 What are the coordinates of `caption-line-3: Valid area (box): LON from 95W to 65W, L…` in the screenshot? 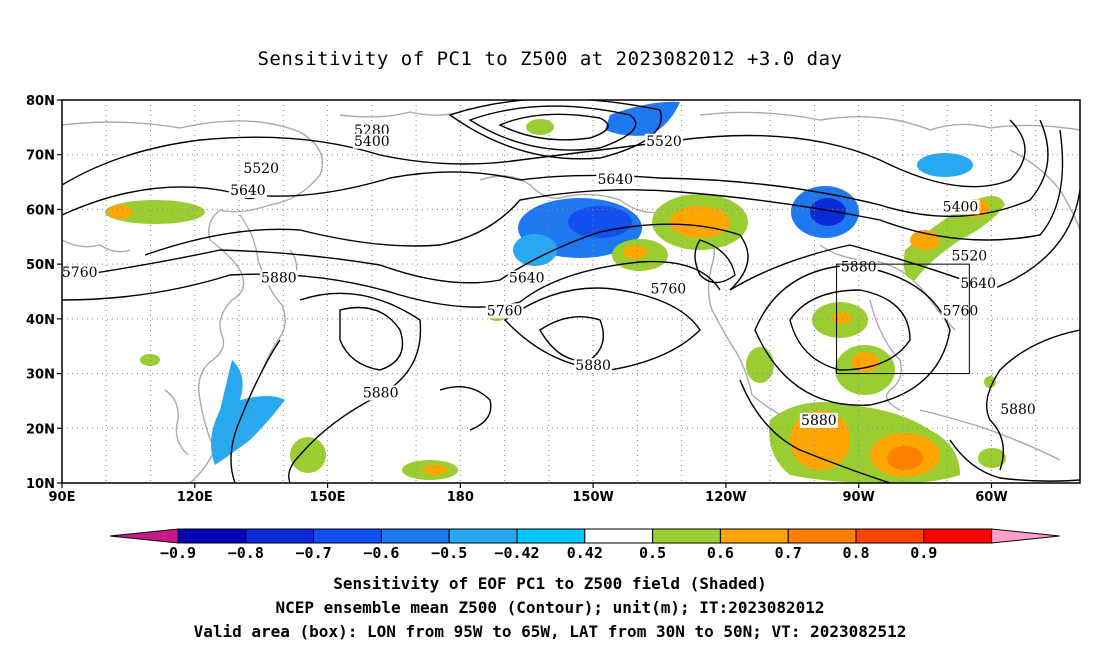 It's located at (550, 631).